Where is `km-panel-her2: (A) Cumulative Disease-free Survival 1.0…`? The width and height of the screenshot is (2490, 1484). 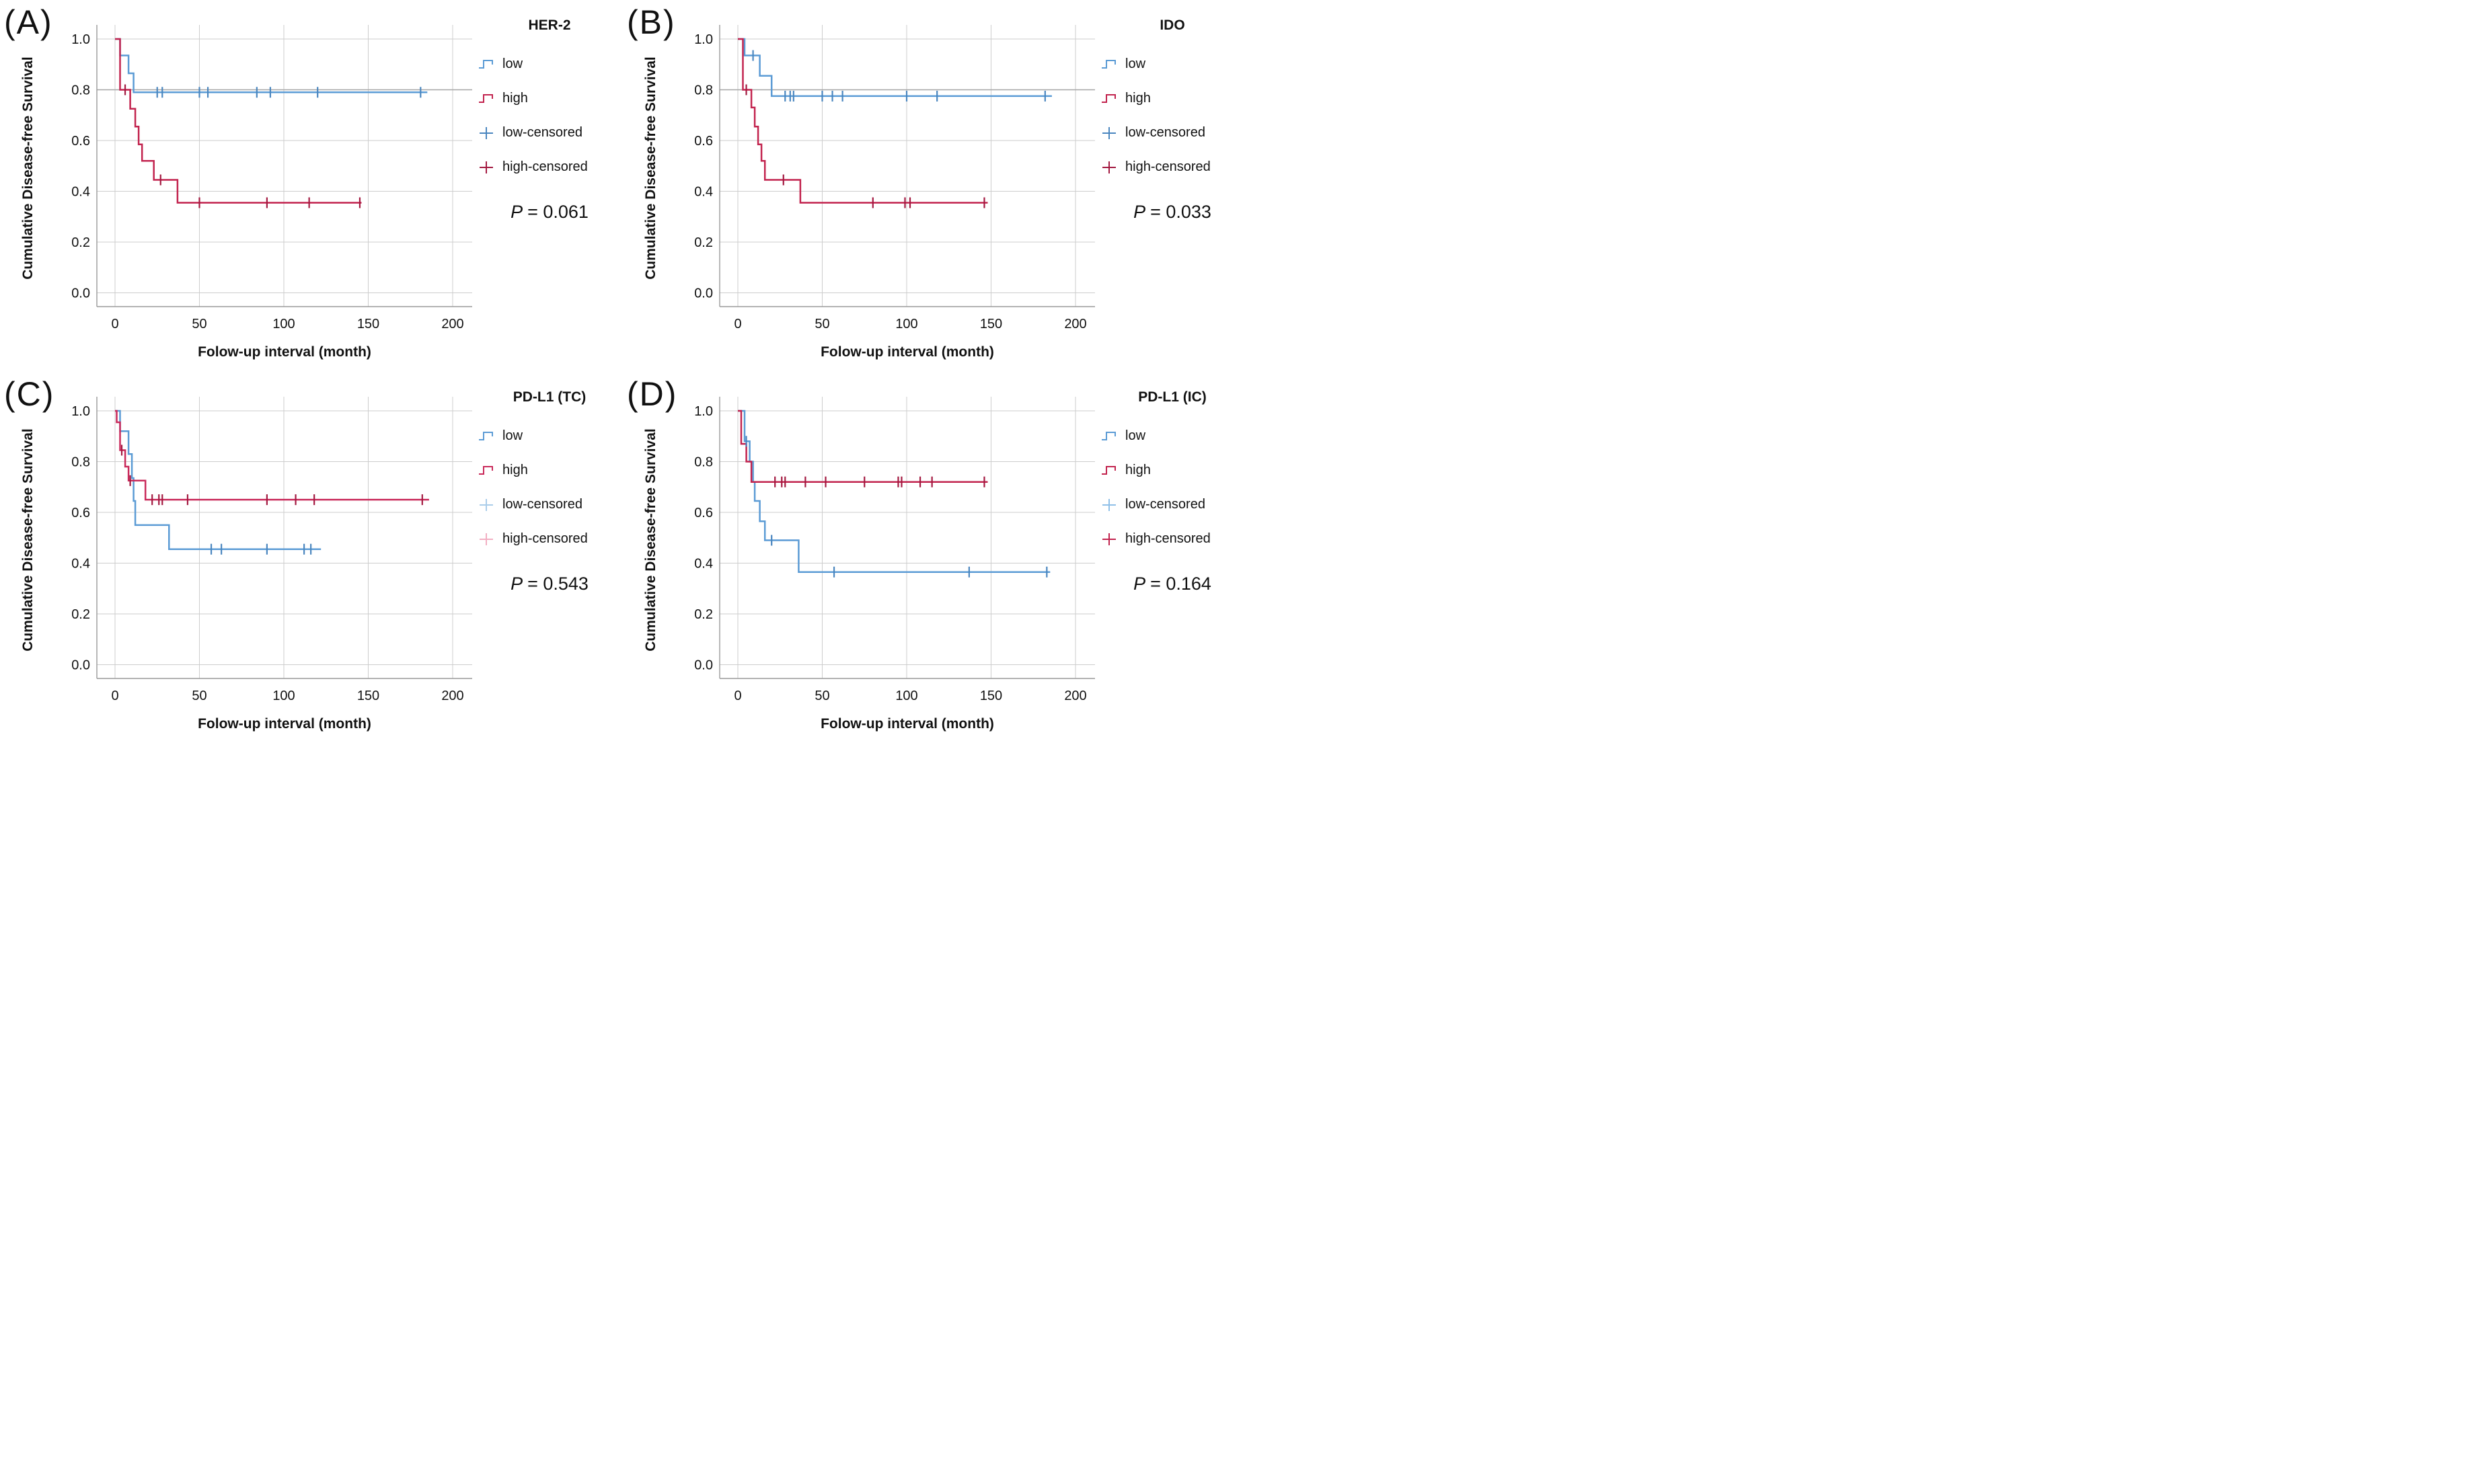 km-panel-her2: (A) Cumulative Disease-free Survival 1.0… is located at coordinates (311, 185).